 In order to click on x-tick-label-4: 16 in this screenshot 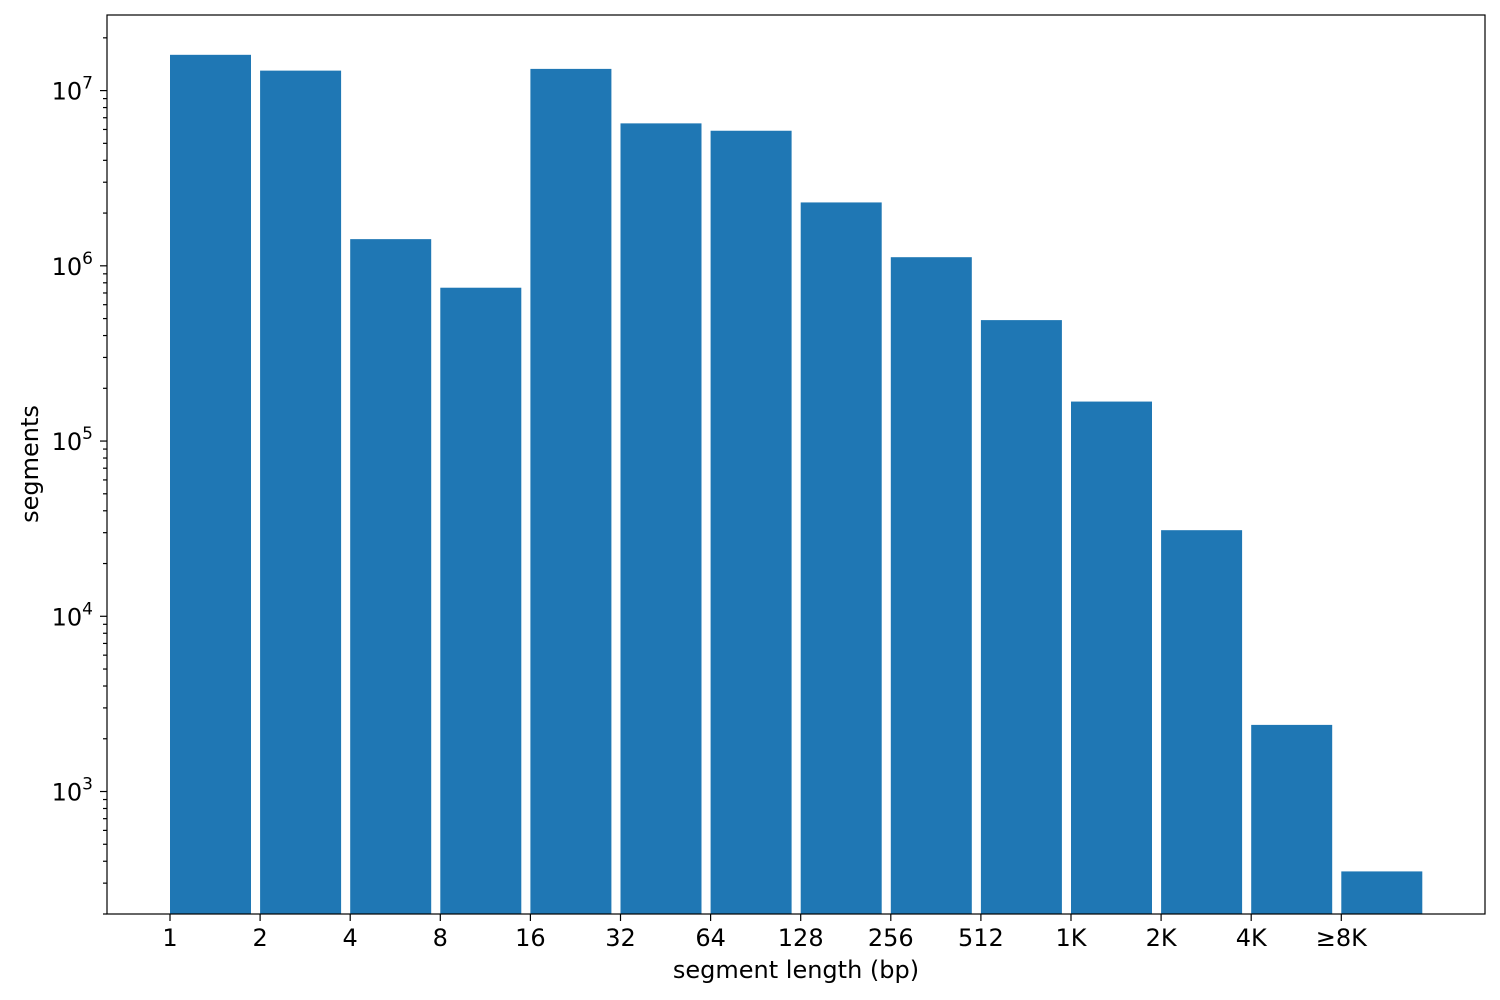, I will do `click(530, 938)`.